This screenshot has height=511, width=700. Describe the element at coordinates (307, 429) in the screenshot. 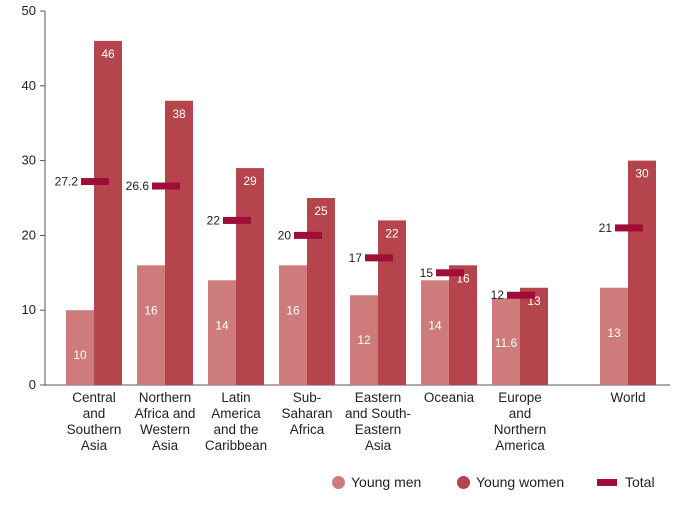

I see `x-category-label: Africa` at that location.